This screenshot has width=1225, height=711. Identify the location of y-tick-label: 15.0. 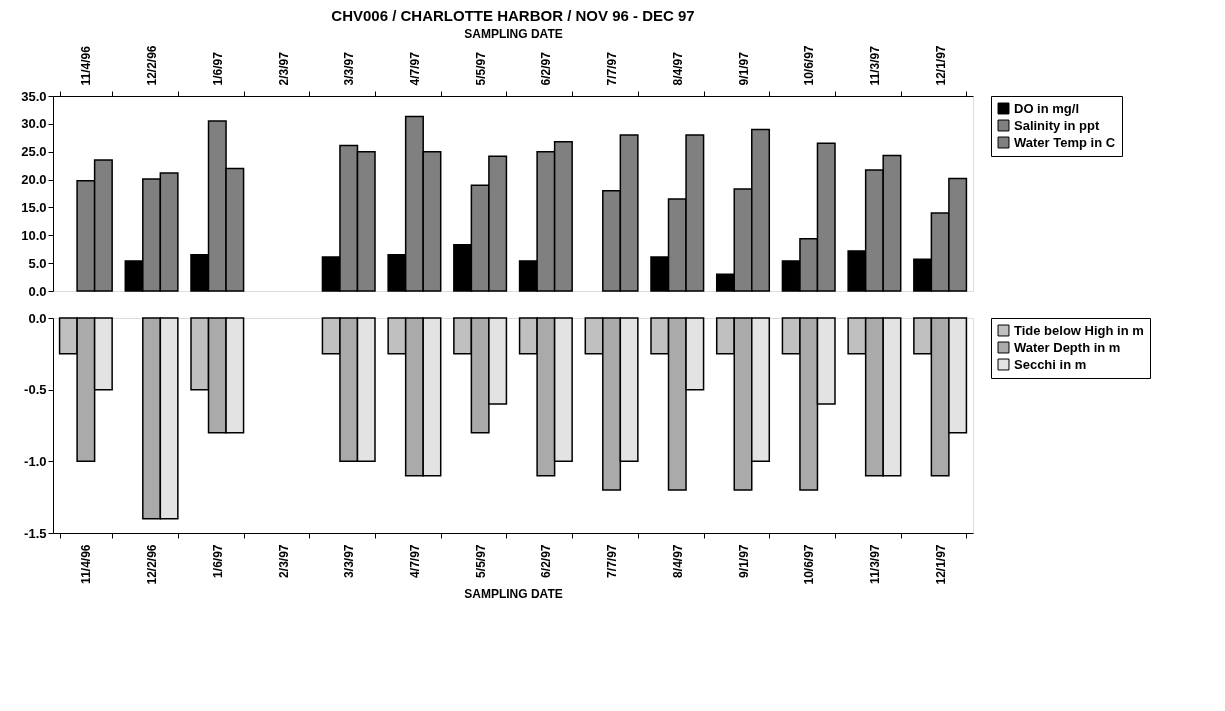
(34, 207).